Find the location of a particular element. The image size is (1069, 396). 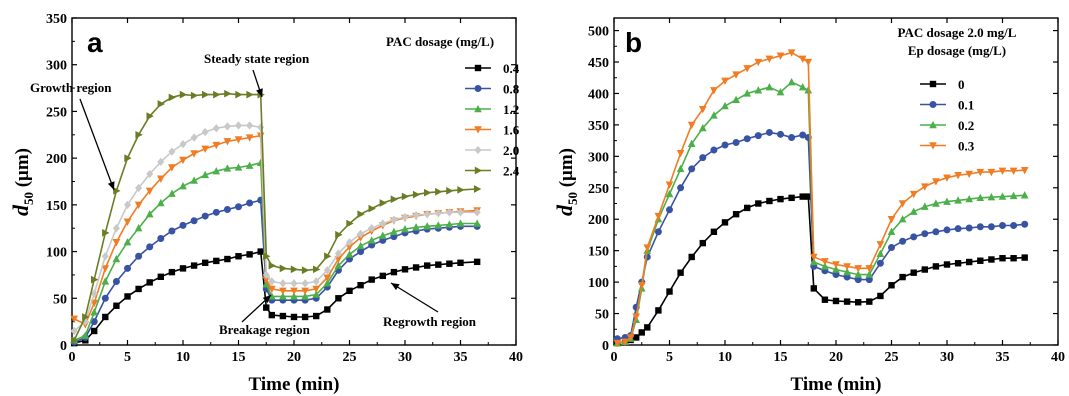

legend-entry: 2.0 is located at coordinates (492, 150).